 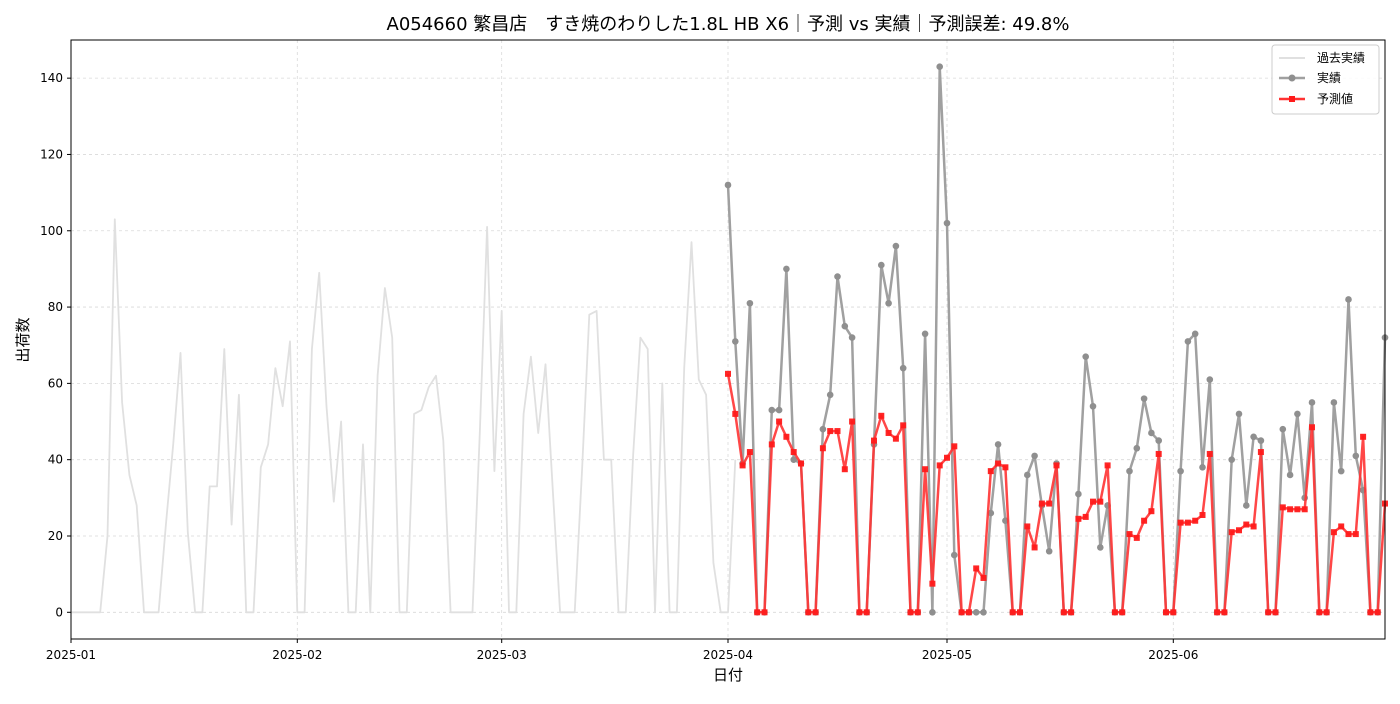 I want to click on legend-actual-marker, so click(x=1292, y=78).